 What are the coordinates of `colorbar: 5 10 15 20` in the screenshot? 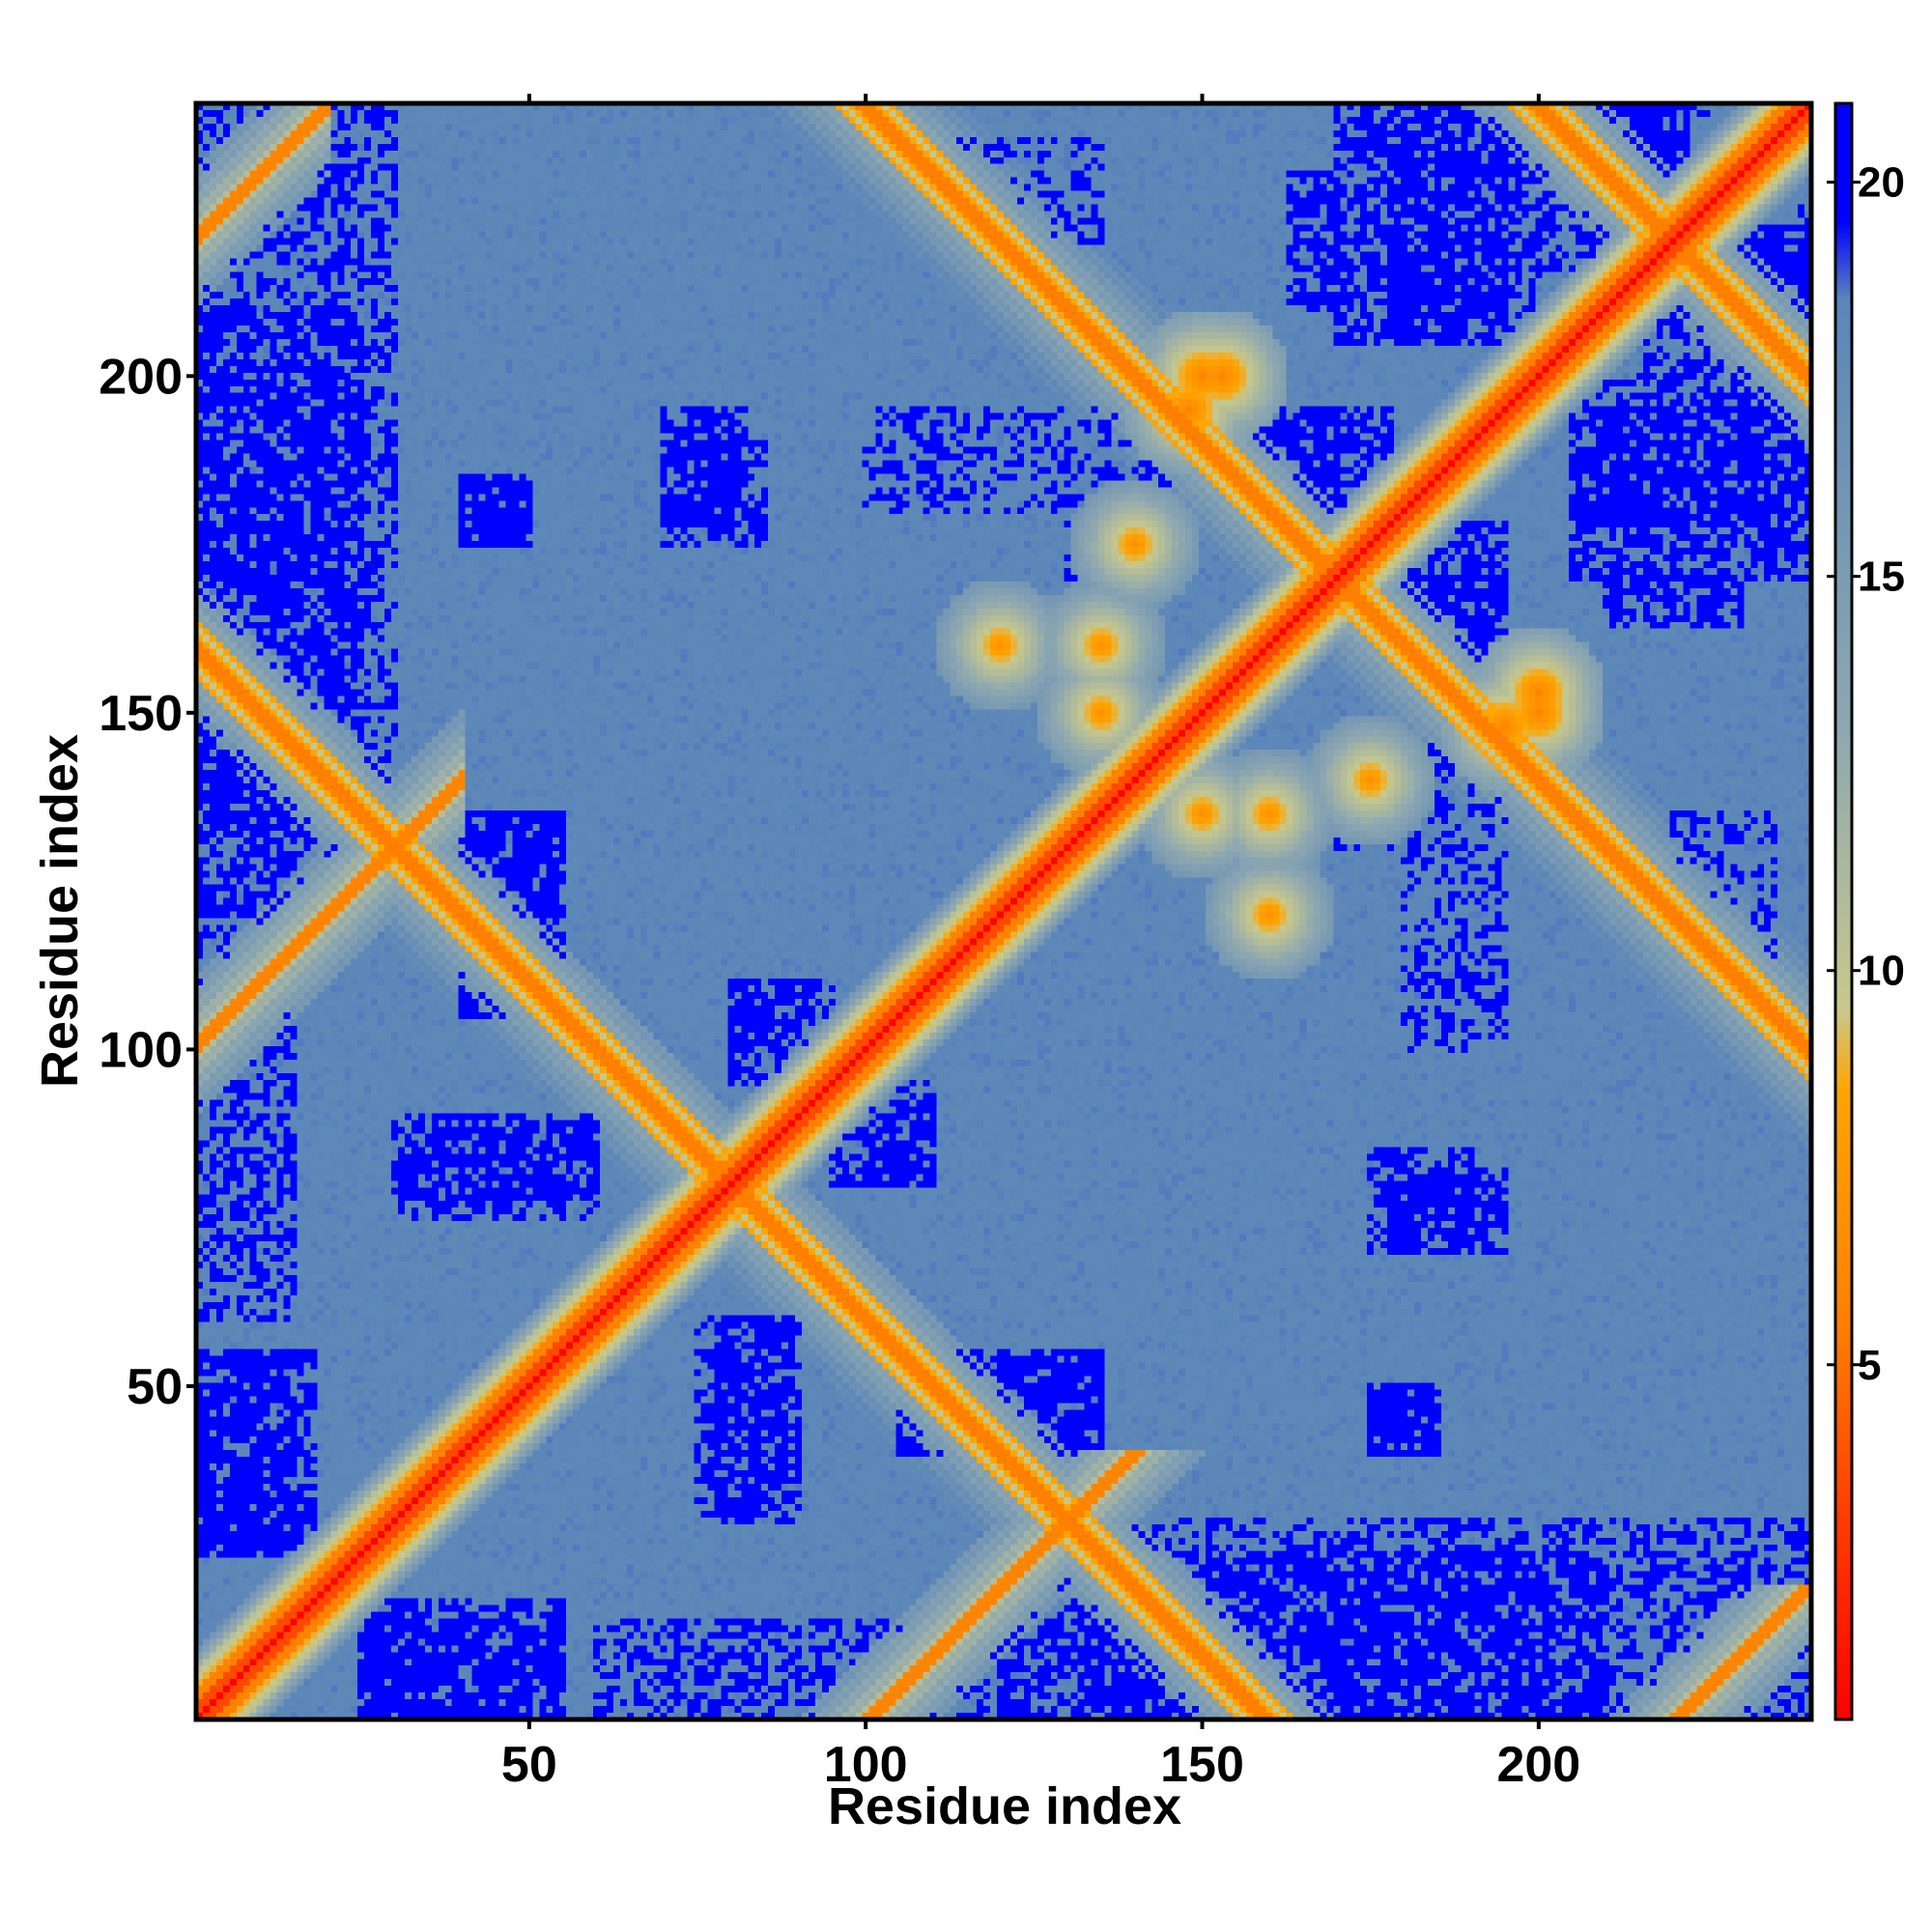 It's located at (1866, 911).